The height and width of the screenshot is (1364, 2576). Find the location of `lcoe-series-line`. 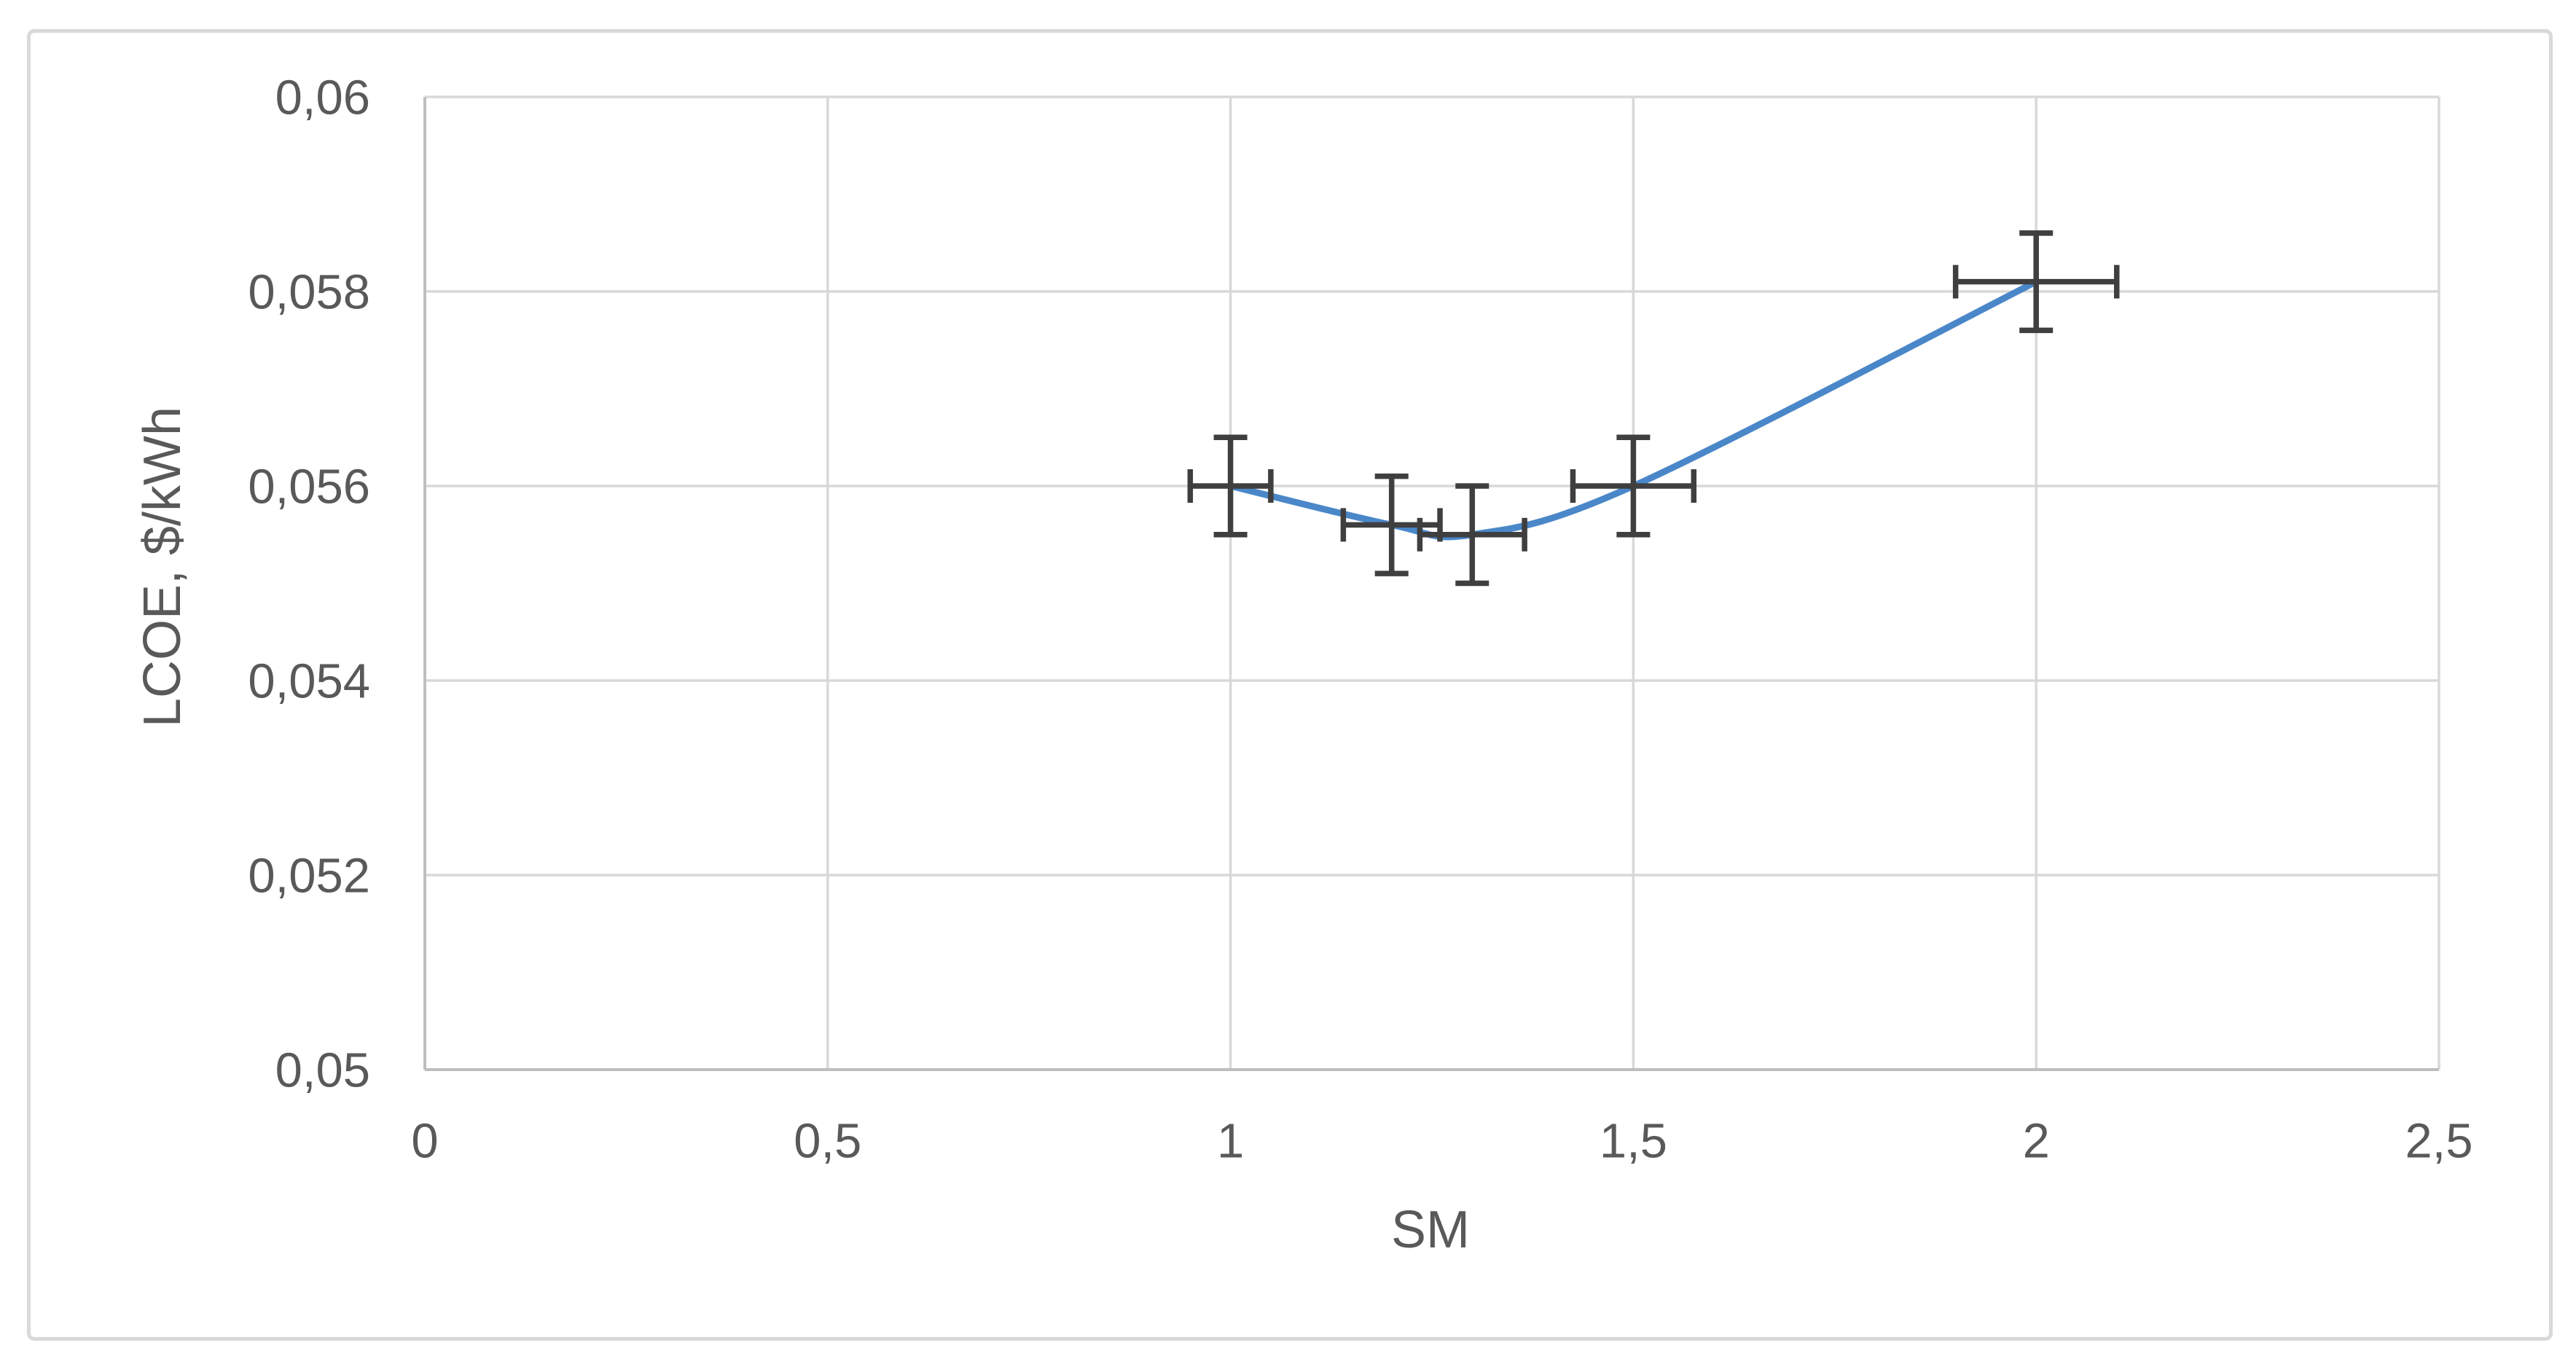

lcoe-series-line is located at coordinates (1633, 409).